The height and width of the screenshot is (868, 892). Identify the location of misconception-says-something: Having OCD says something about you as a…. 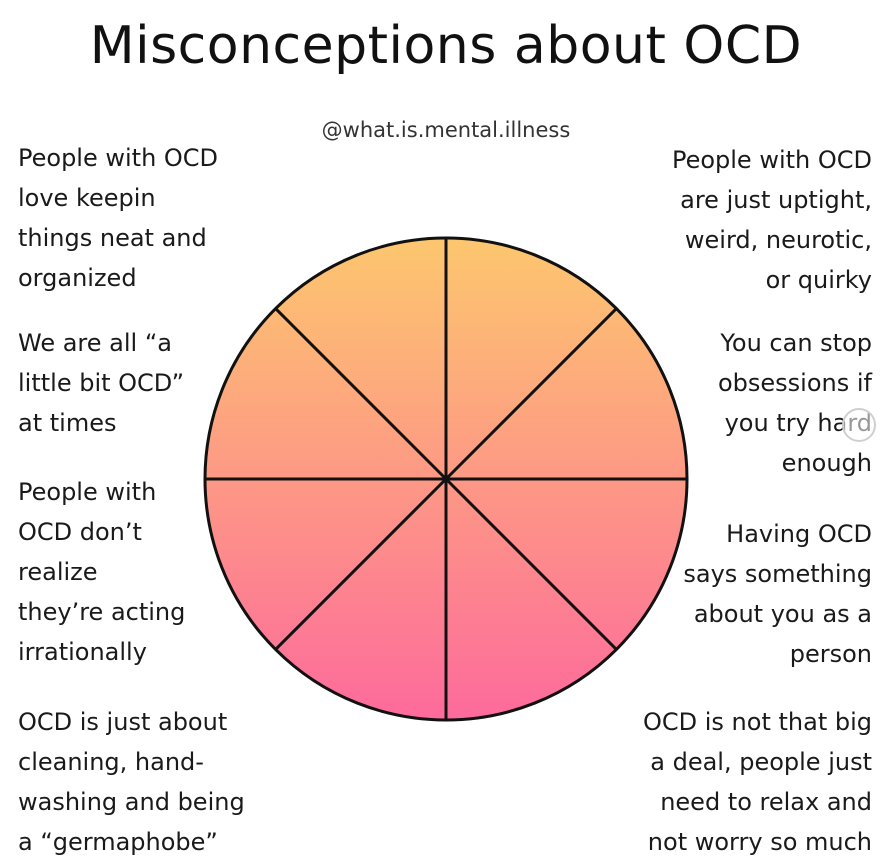
(777, 594).